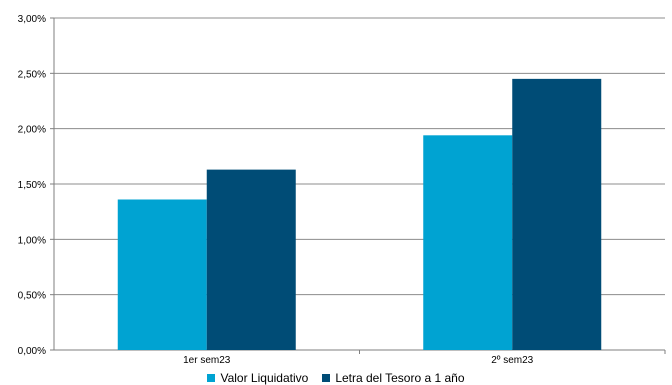  Describe the element at coordinates (32, 130) in the screenshot. I see `y-tick-label: 2,00%` at that location.